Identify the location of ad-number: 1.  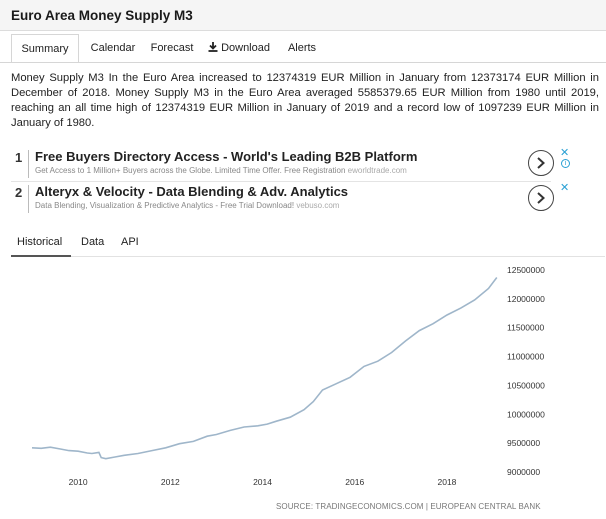
(19, 157).